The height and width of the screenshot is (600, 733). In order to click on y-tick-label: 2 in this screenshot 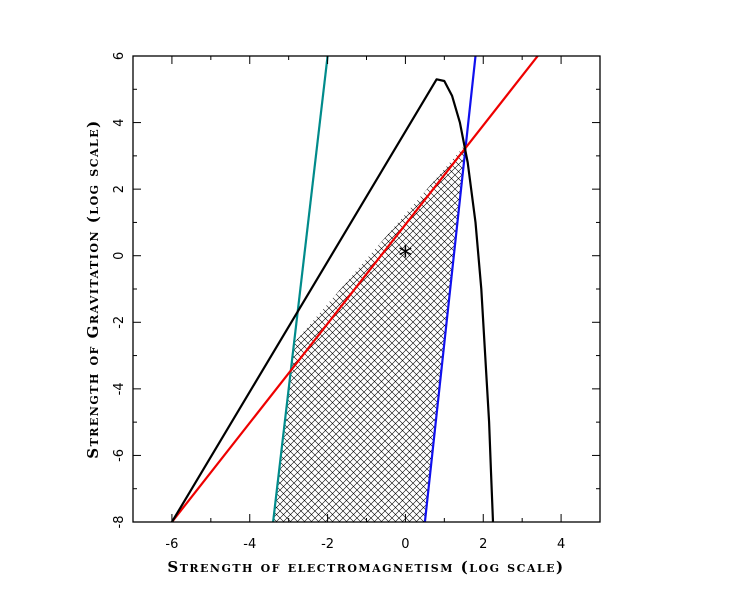, I will do `click(119, 189)`.